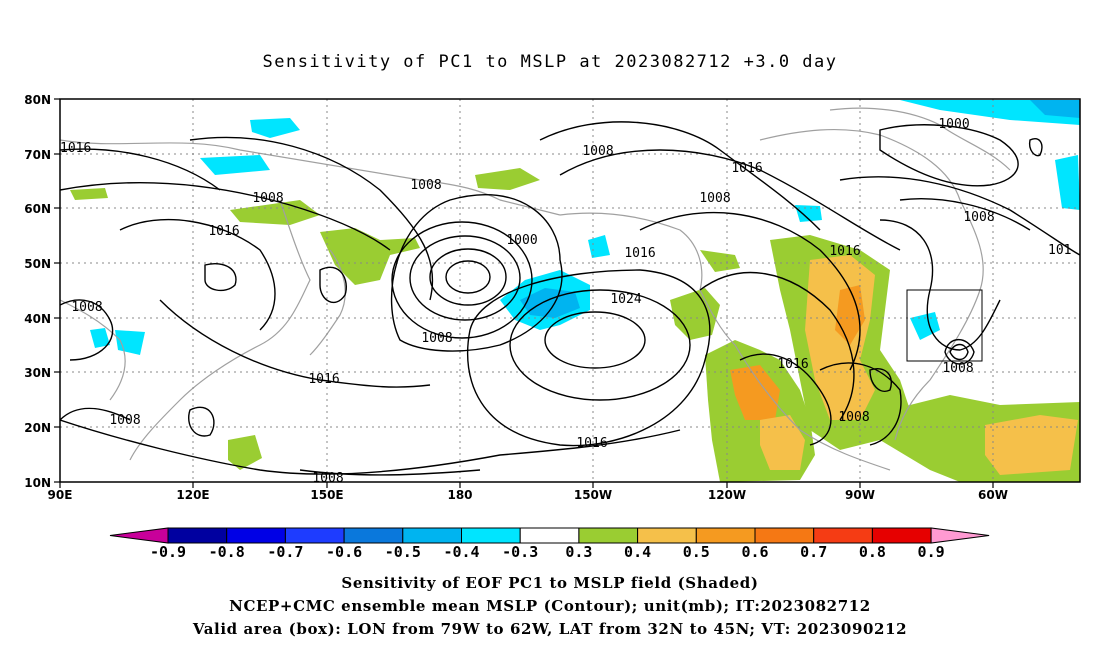 This screenshot has width=1100, height=650. I want to click on colorbar-label: 0.3, so click(578, 552).